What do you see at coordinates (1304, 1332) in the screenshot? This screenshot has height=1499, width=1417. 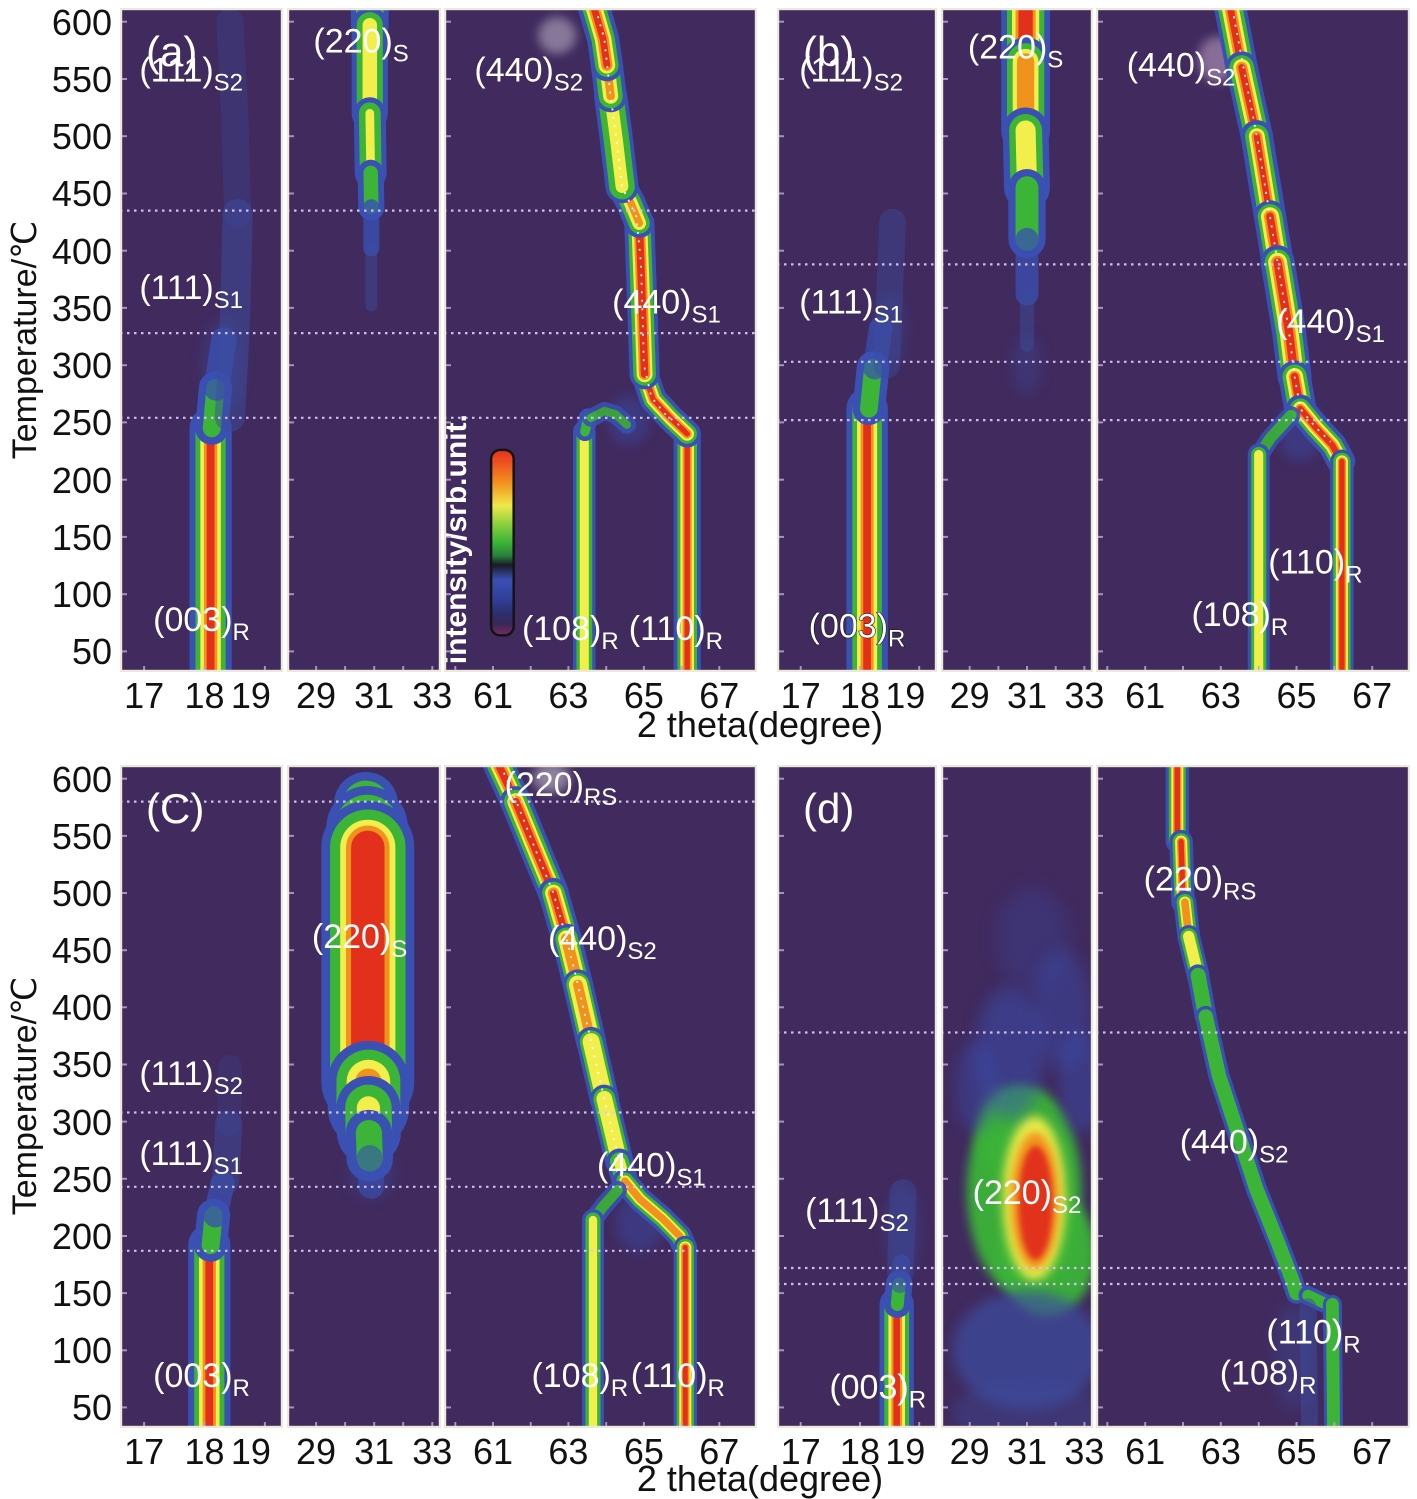 I see `peak-label-main: (110)` at bounding box center [1304, 1332].